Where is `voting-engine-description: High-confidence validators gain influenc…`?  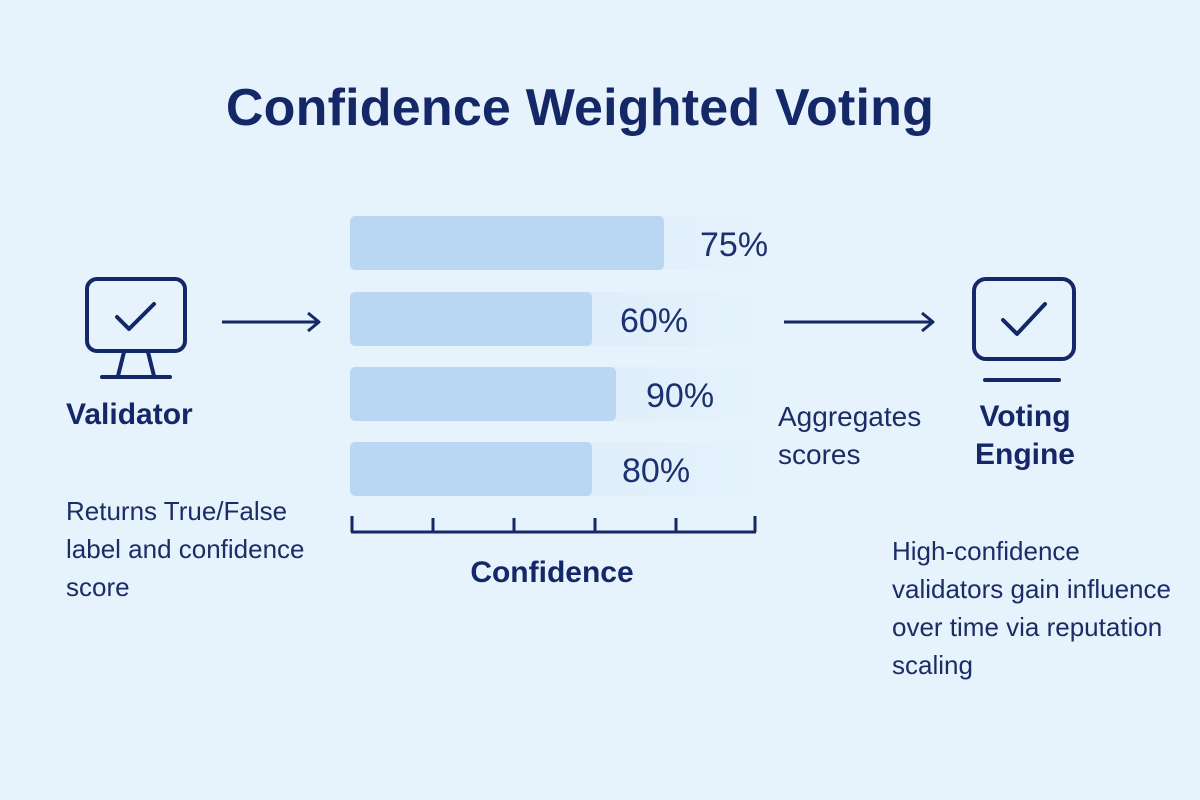 voting-engine-description: High-confidence validators gain influenc… is located at coordinates (1031, 608).